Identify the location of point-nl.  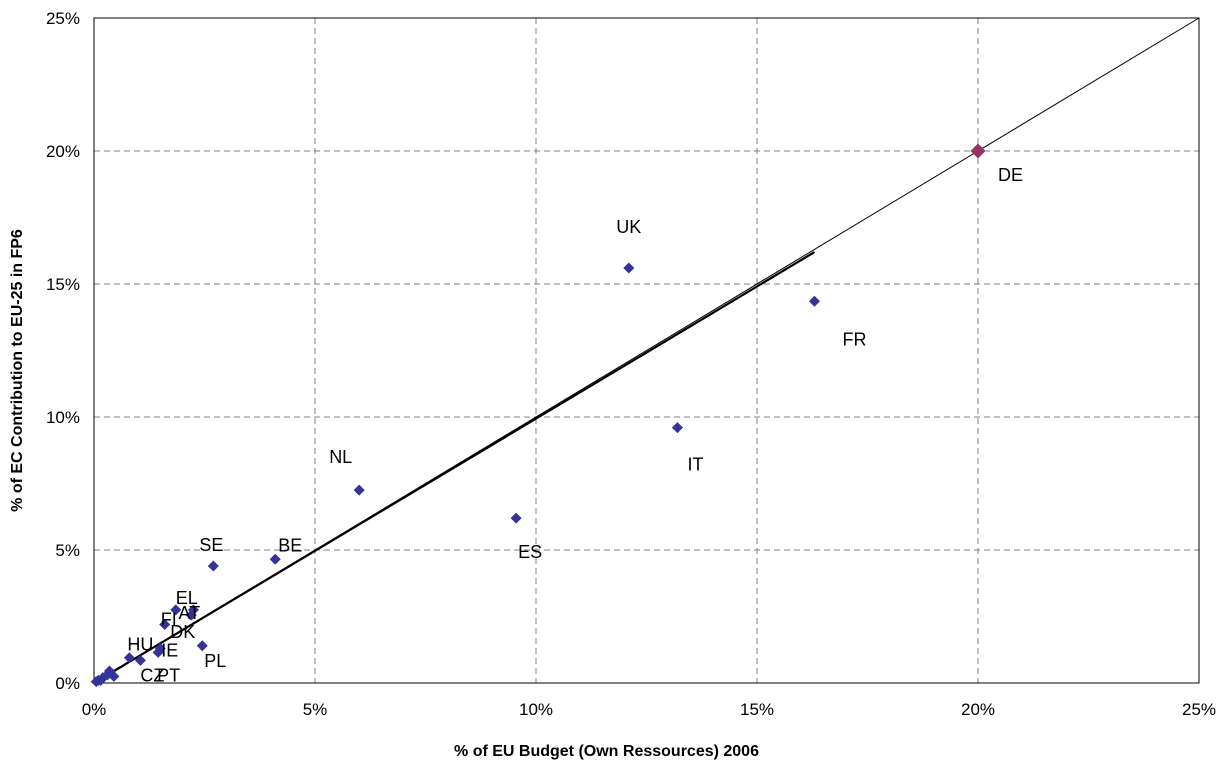
(359, 490).